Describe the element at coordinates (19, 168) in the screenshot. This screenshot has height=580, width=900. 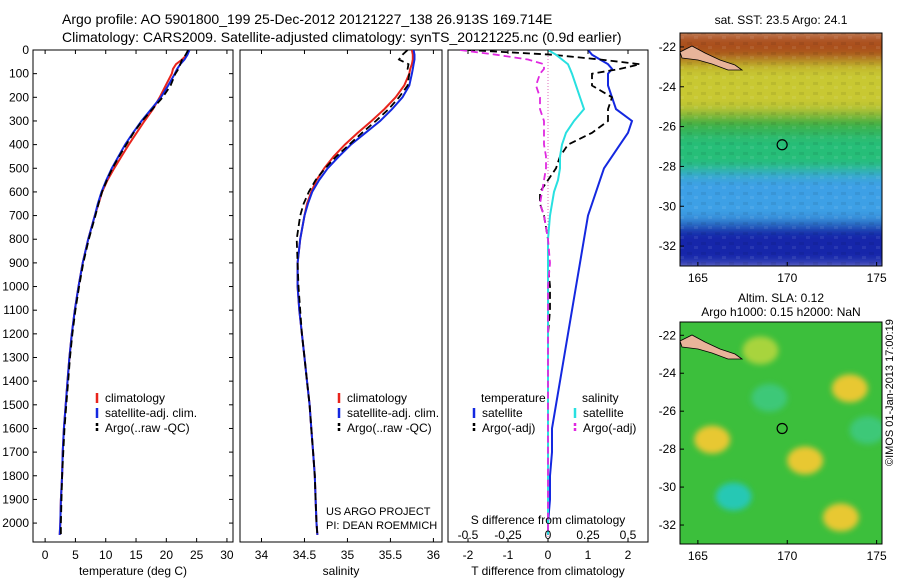
I see `y-tick-label: 500` at that location.